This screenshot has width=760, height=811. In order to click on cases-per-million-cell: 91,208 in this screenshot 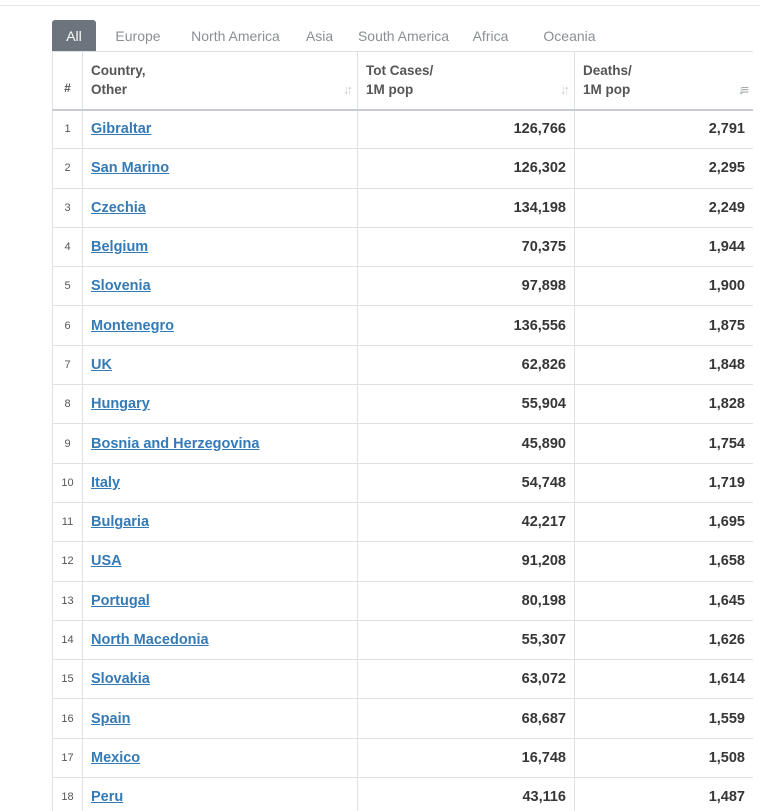, I will do `click(466, 561)`.